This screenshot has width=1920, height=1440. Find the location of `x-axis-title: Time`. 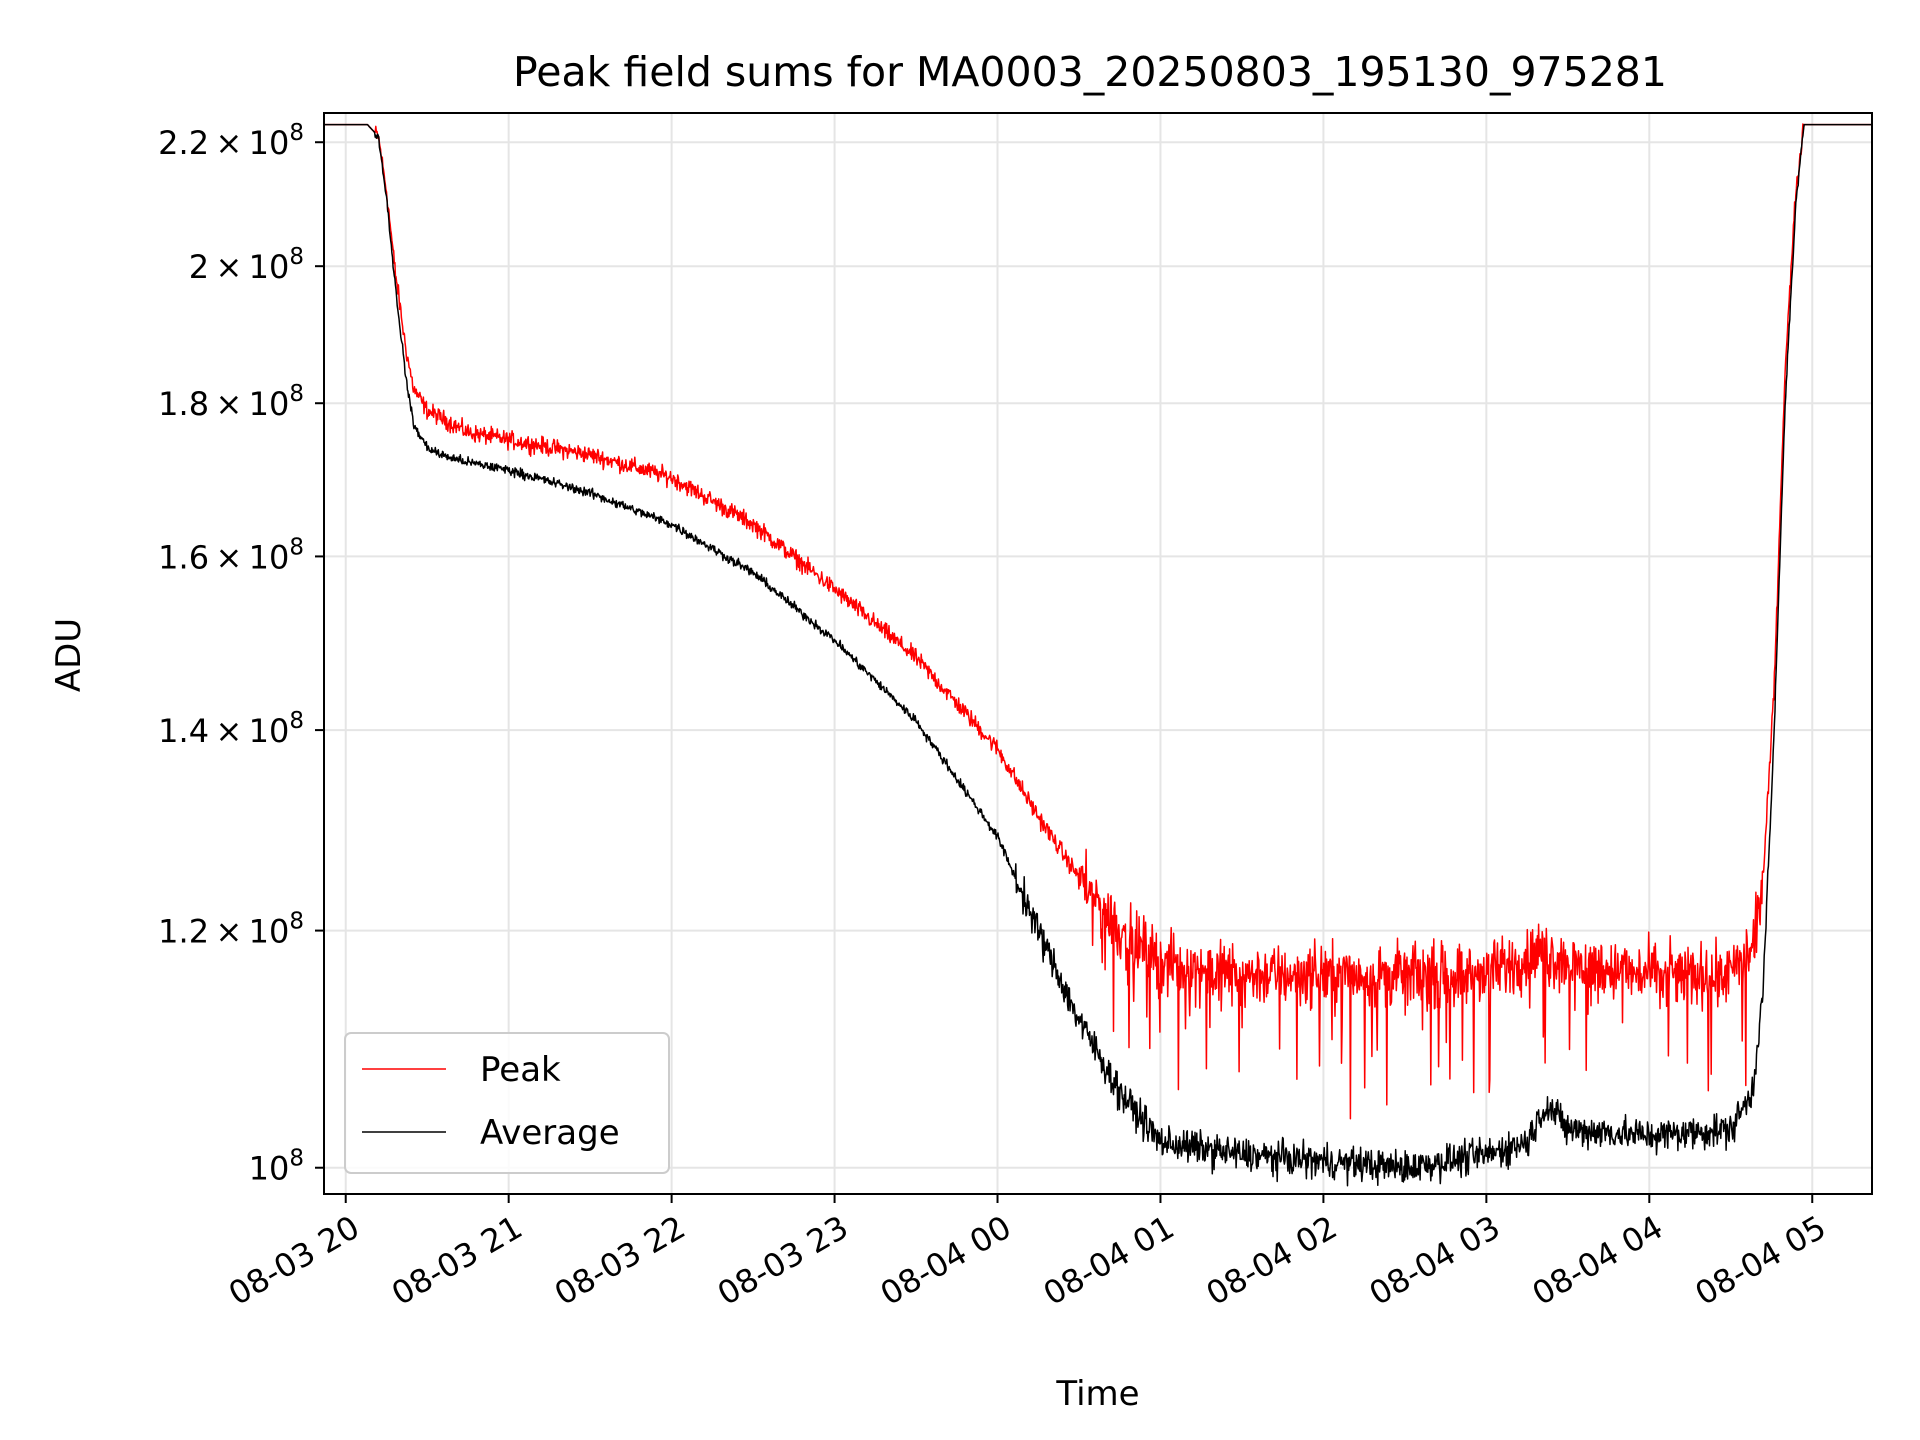

x-axis-title: Time is located at coordinates (1097, 1394).